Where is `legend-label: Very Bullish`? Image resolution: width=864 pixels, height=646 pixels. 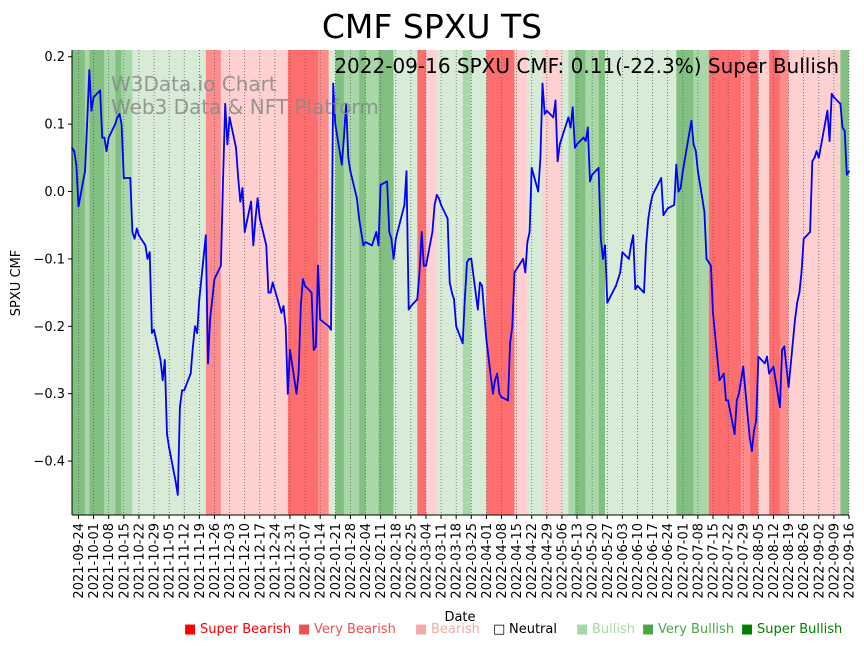
legend-label: Very Bullish is located at coordinates (696, 629).